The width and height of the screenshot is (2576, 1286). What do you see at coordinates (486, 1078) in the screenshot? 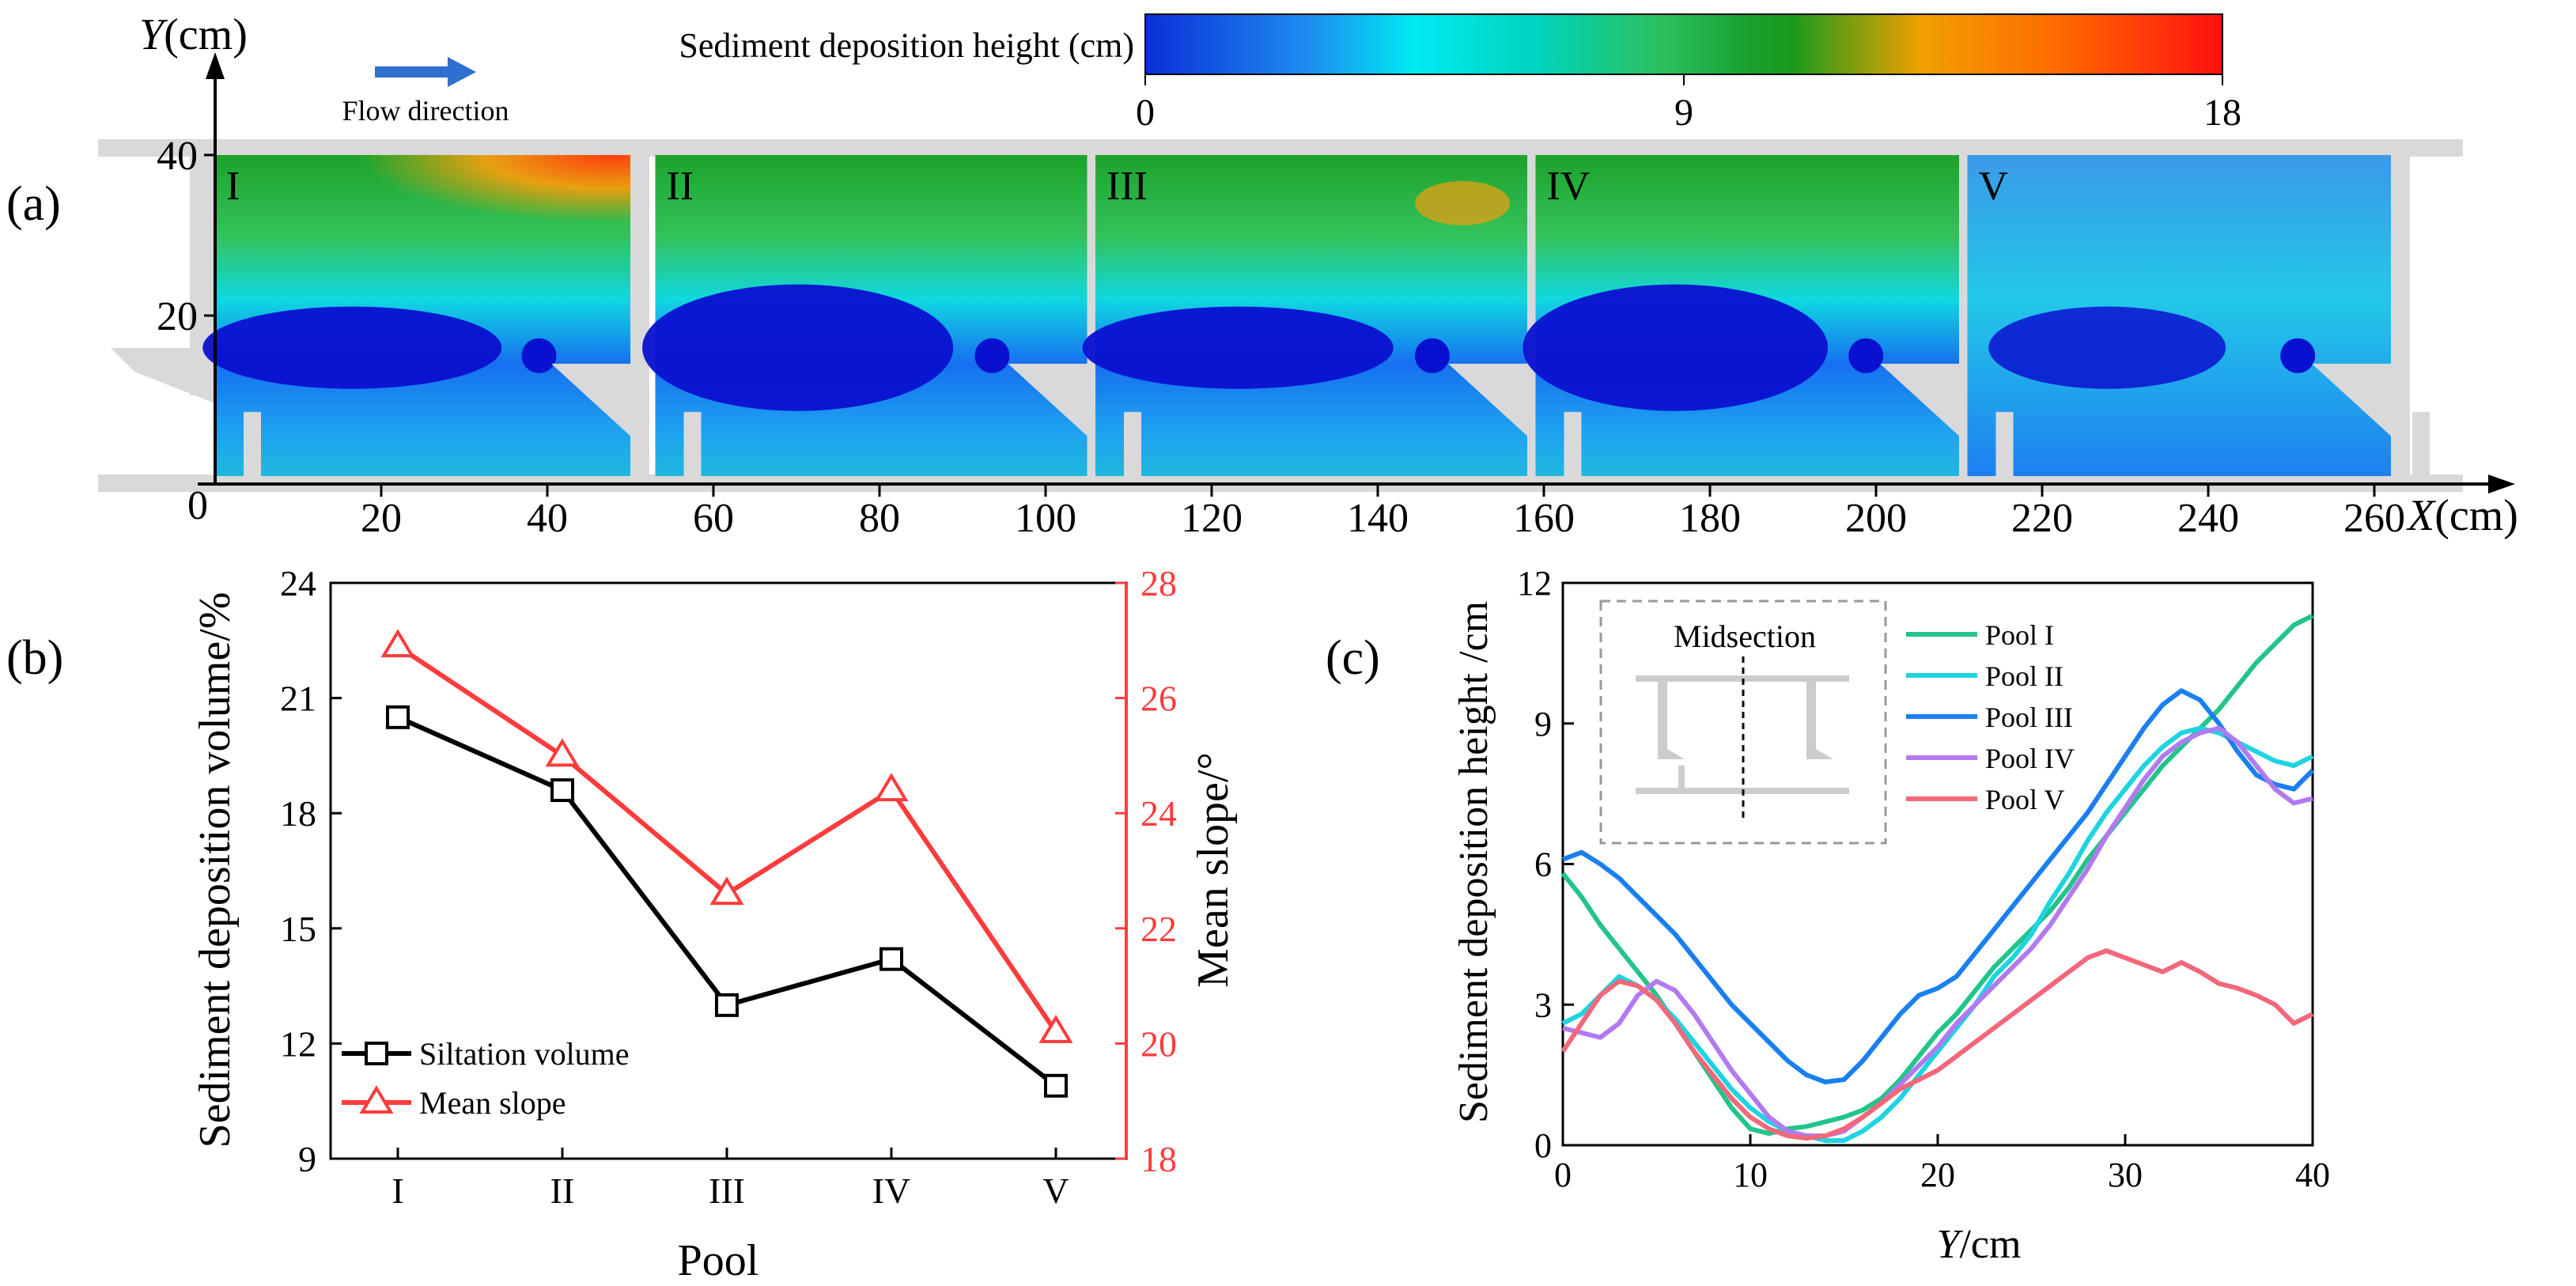
I see `legend-b: Siltation volume Mean slope` at bounding box center [486, 1078].